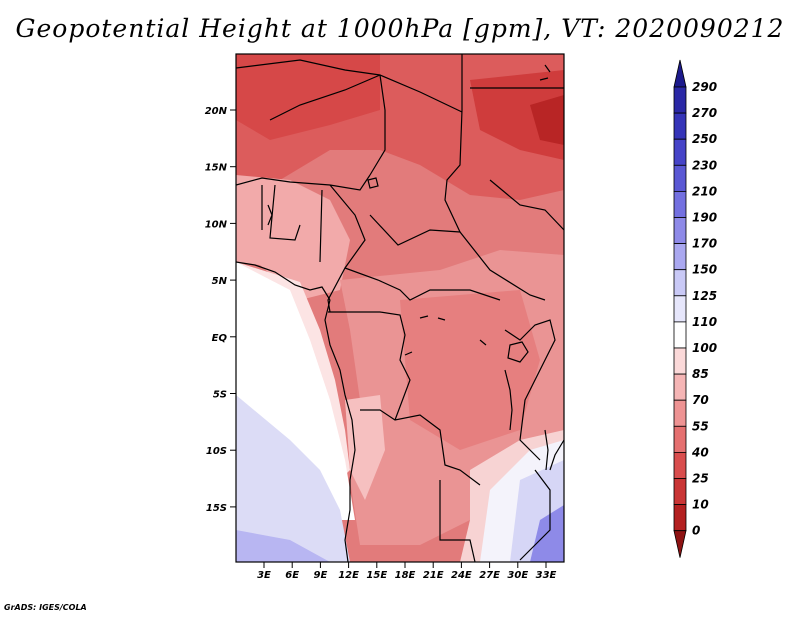  What do you see at coordinates (373, 183) in the screenshot?
I see `lake-chad` at bounding box center [373, 183].